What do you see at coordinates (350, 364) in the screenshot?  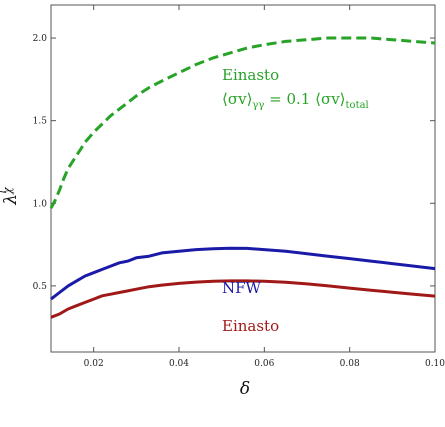 I see `x-tick-label: 0.08` at bounding box center [350, 364].